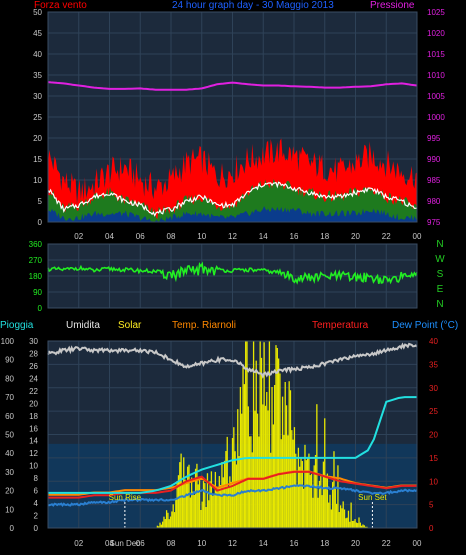 Image resolution: width=466 pixels, height=555 pixels. Describe the element at coordinates (37, 75) in the screenshot. I see `wind-tick-label: 35` at that location.